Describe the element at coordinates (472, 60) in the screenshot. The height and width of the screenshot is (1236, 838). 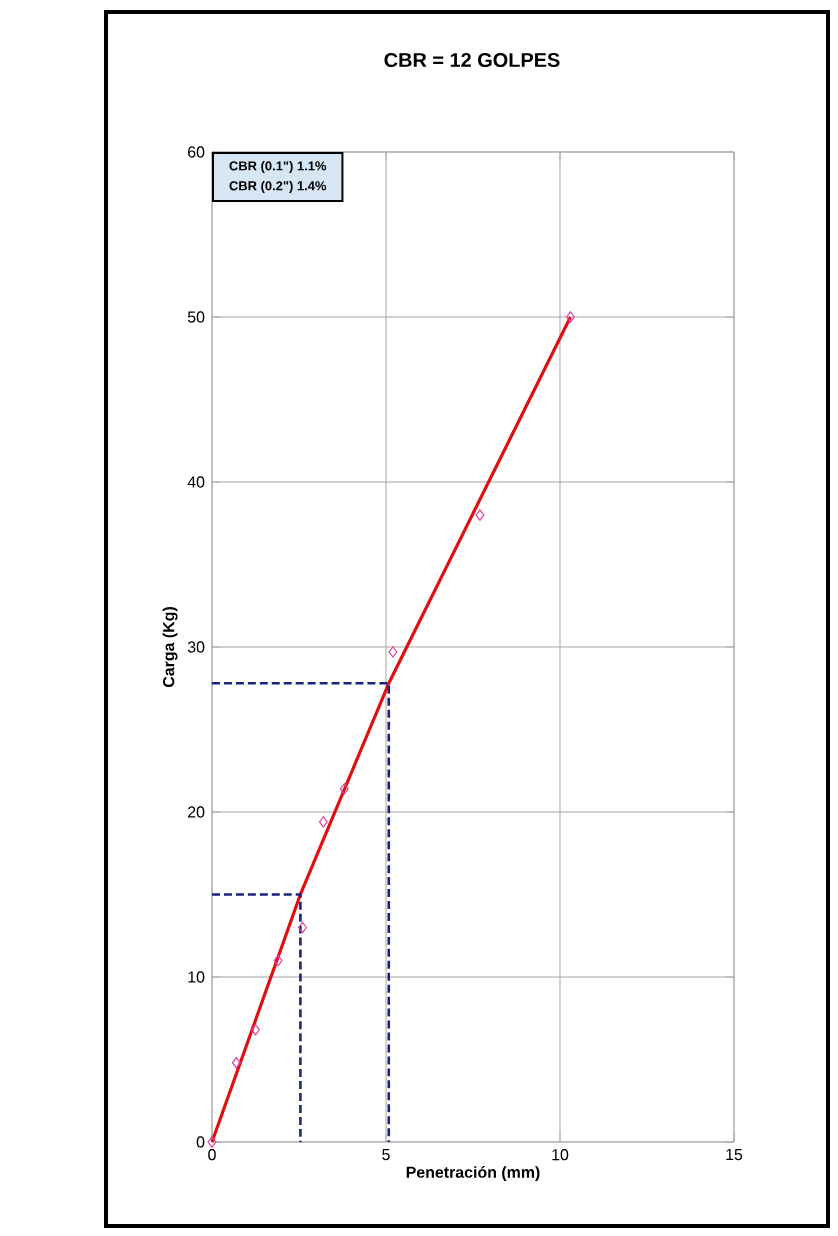
I see `chart-title: CBR = 12 GOLPES` at that location.